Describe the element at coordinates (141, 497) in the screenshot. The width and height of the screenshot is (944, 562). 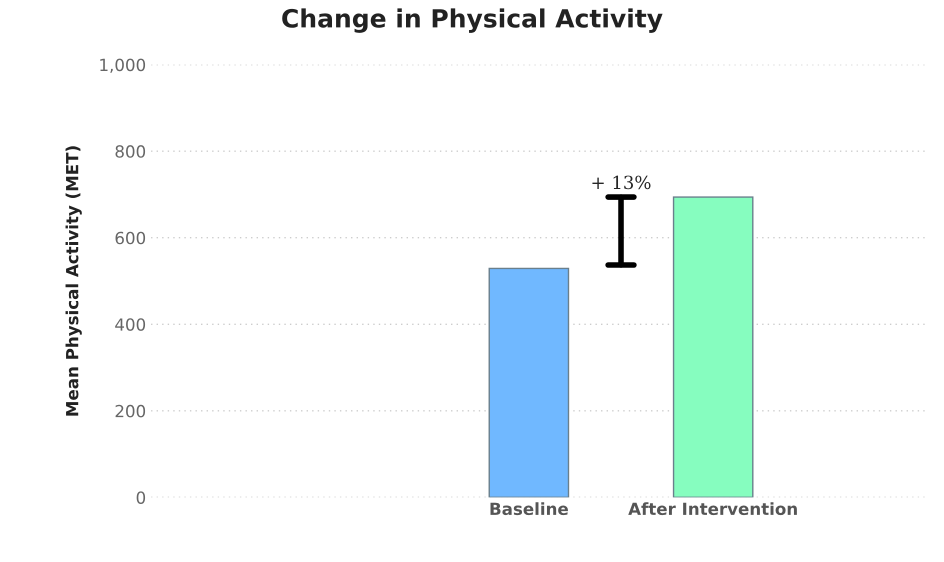
I see `y-tick-label: 0` at that location.